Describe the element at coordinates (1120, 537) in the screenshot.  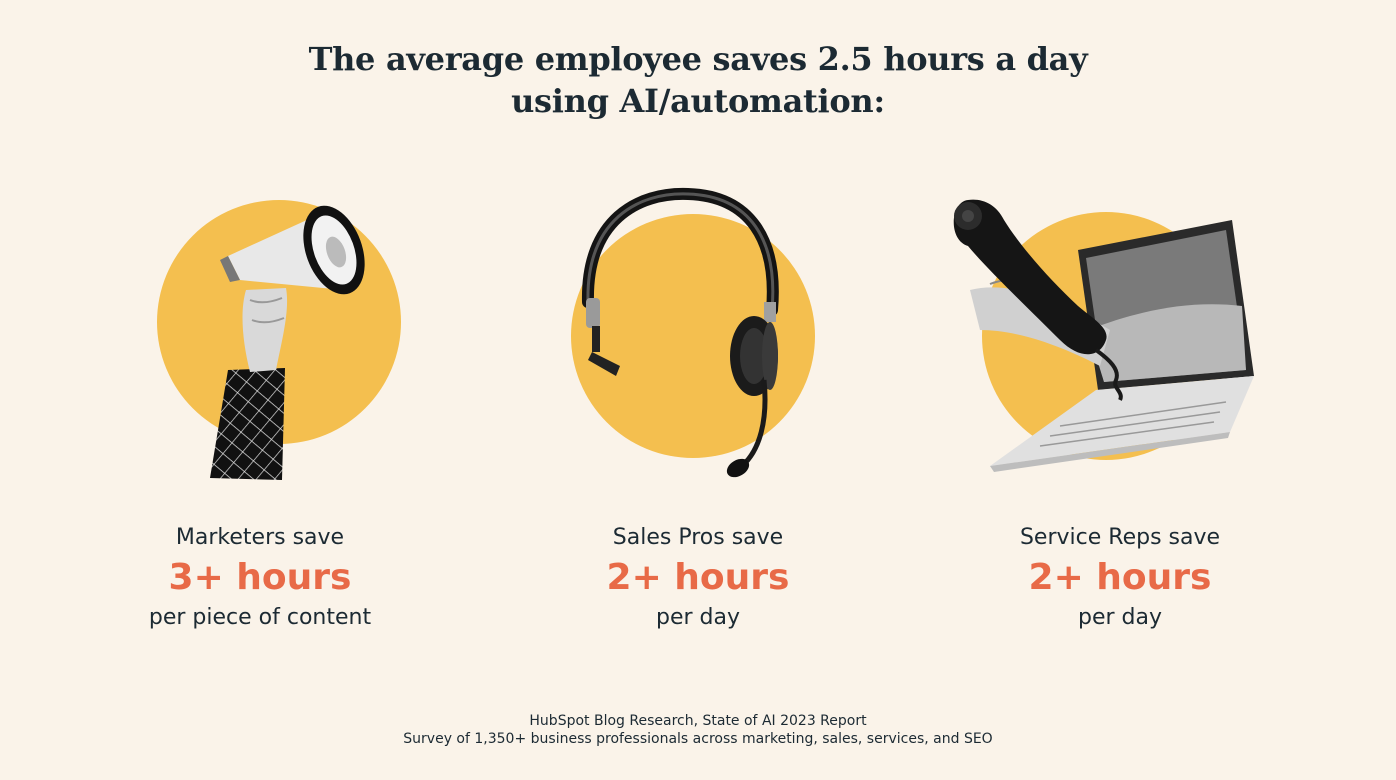
I see `stat-lead: Service Reps save` at that location.